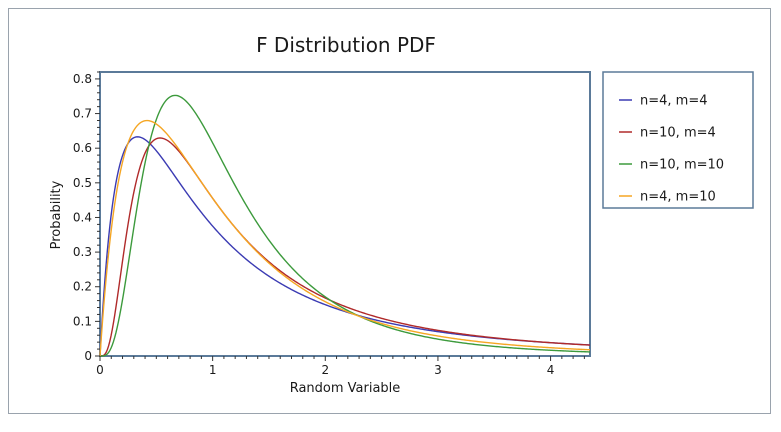  What do you see at coordinates (346, 45) in the screenshot?
I see `chart-title: F Distribution PDF` at bounding box center [346, 45].